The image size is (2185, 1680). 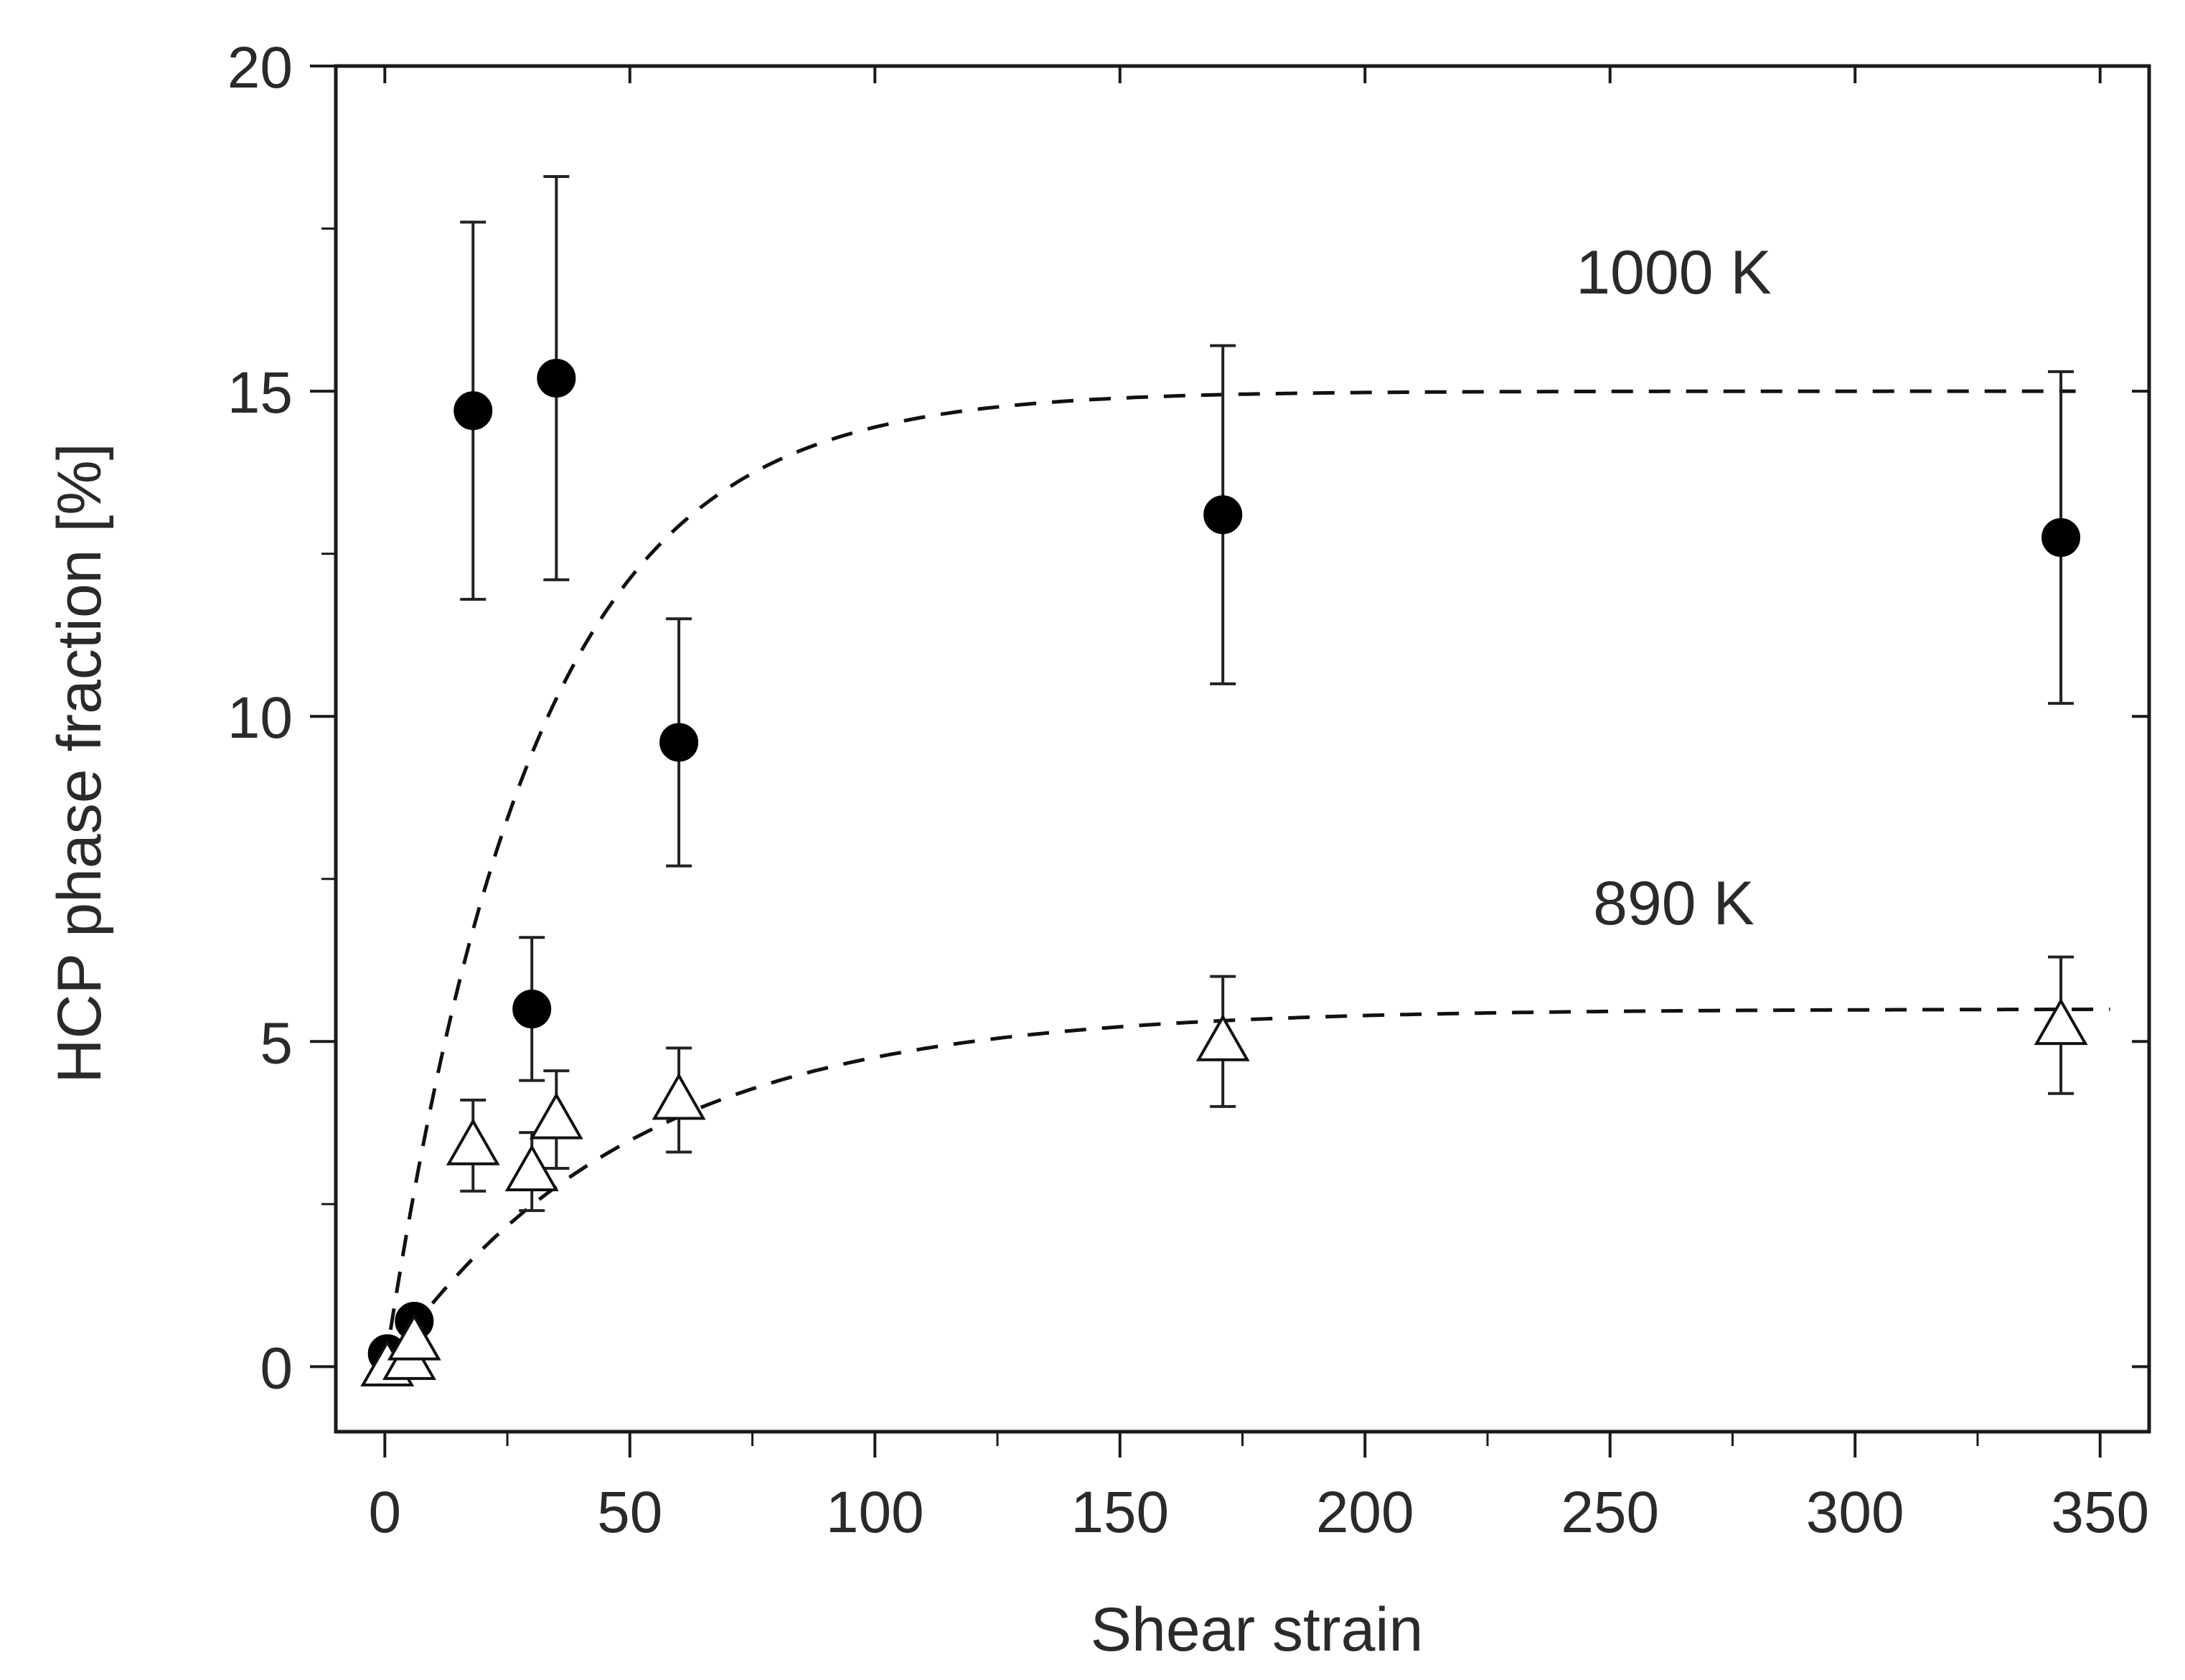 I want to click on y-tick-label: 10, so click(x=260, y=718).